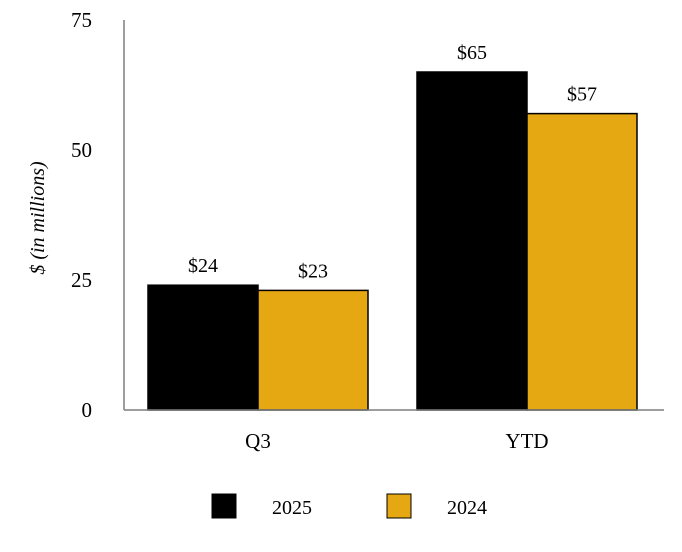 The height and width of the screenshot is (552, 682). What do you see at coordinates (81, 280) in the screenshot?
I see `y-tick-label: 25` at bounding box center [81, 280].